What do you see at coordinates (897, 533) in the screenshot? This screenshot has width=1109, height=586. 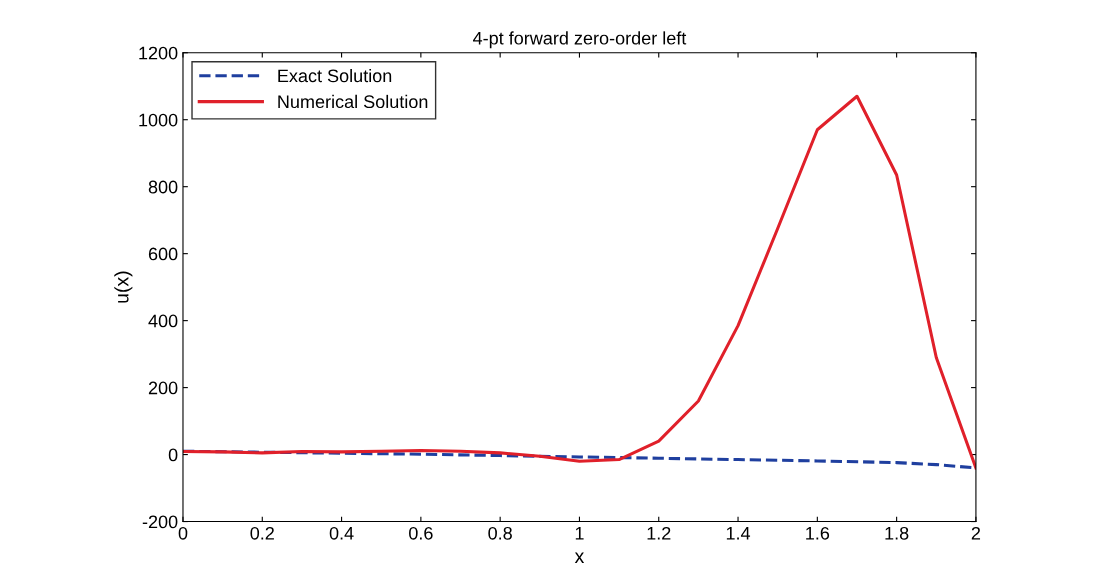 I see `x-tick-label: 1.8` at bounding box center [897, 533].